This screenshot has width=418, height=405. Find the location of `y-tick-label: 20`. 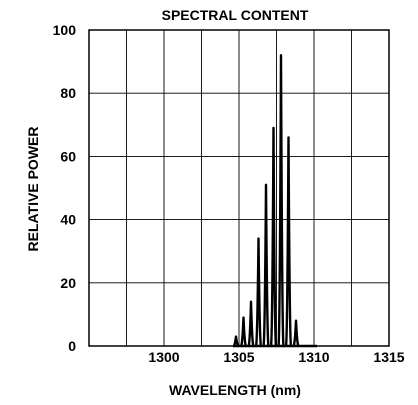

y-tick-label: 20 is located at coordinates (68, 283).